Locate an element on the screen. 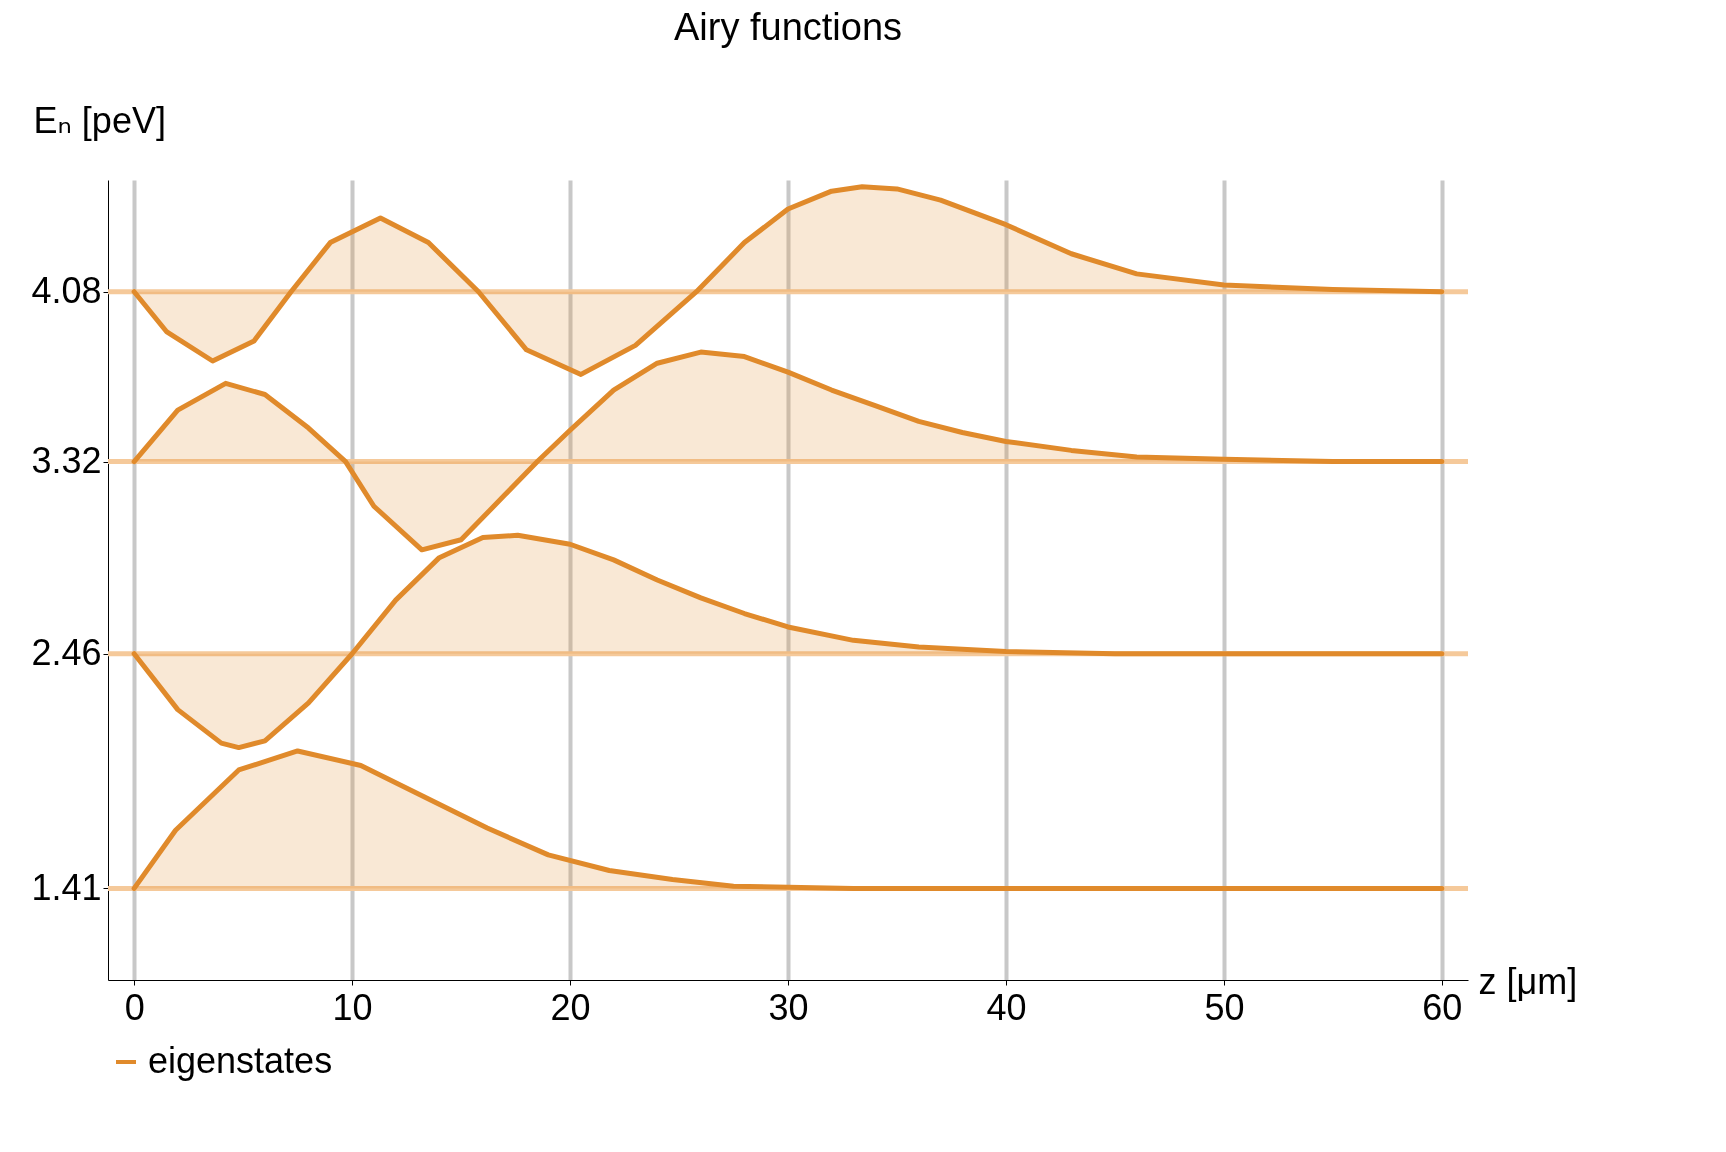 The width and height of the screenshot is (1726, 1152). legend-label: eigenstates is located at coordinates (240, 1060).